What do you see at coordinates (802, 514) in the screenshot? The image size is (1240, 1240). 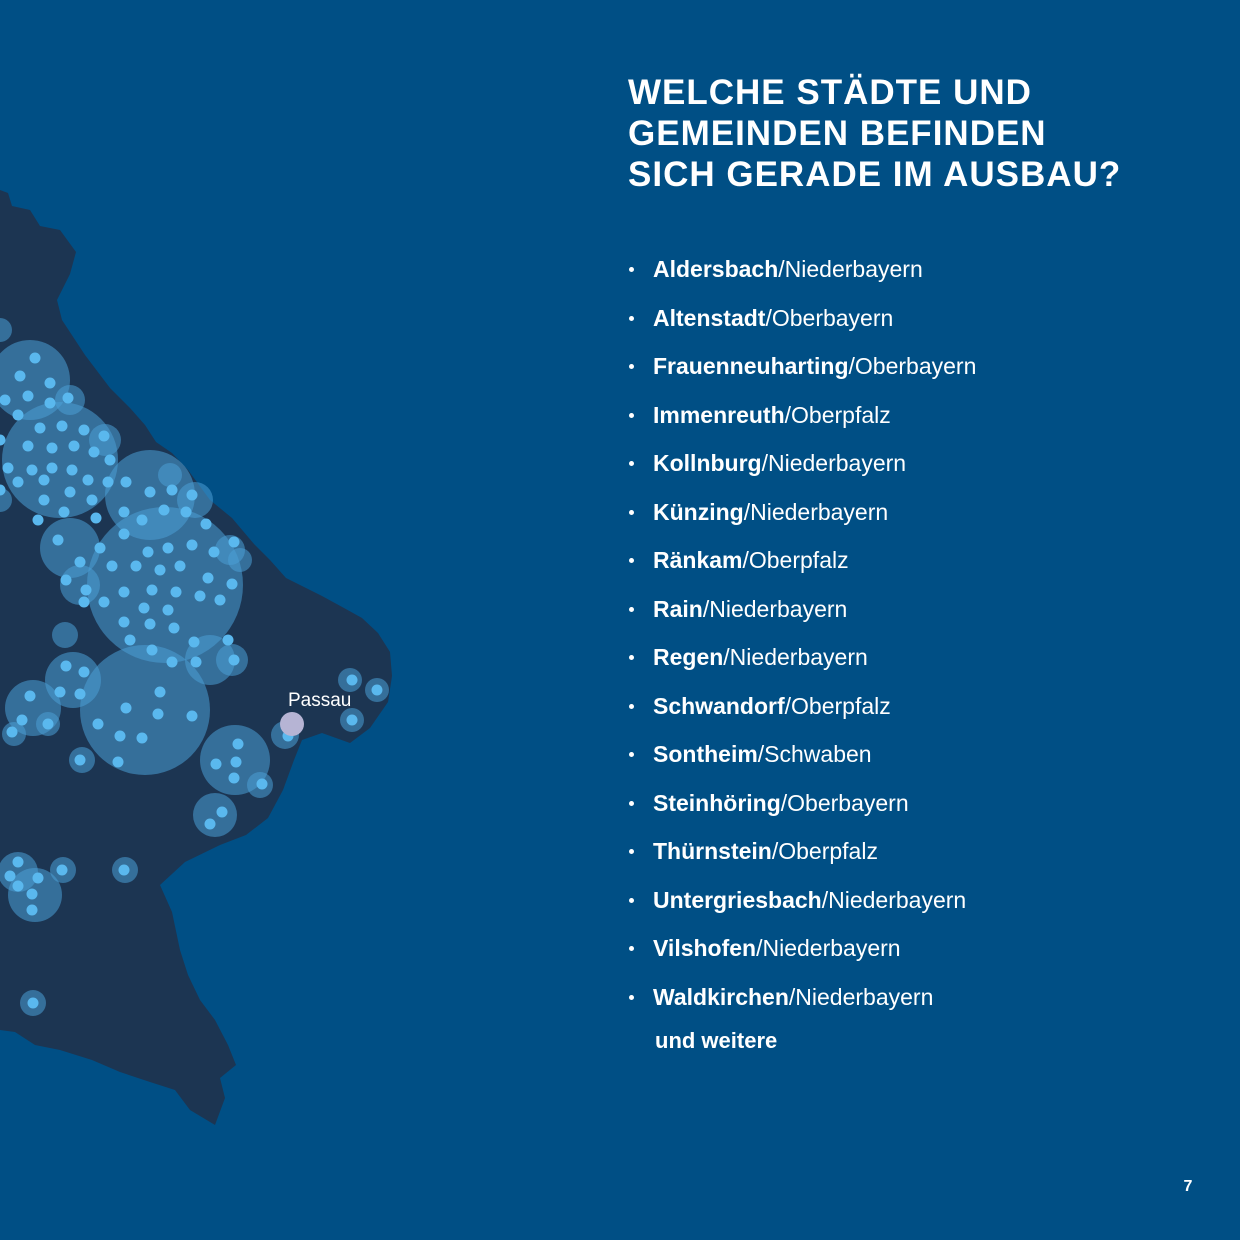 I see `list-item: Künzing/Niederbayern` at bounding box center [802, 514].